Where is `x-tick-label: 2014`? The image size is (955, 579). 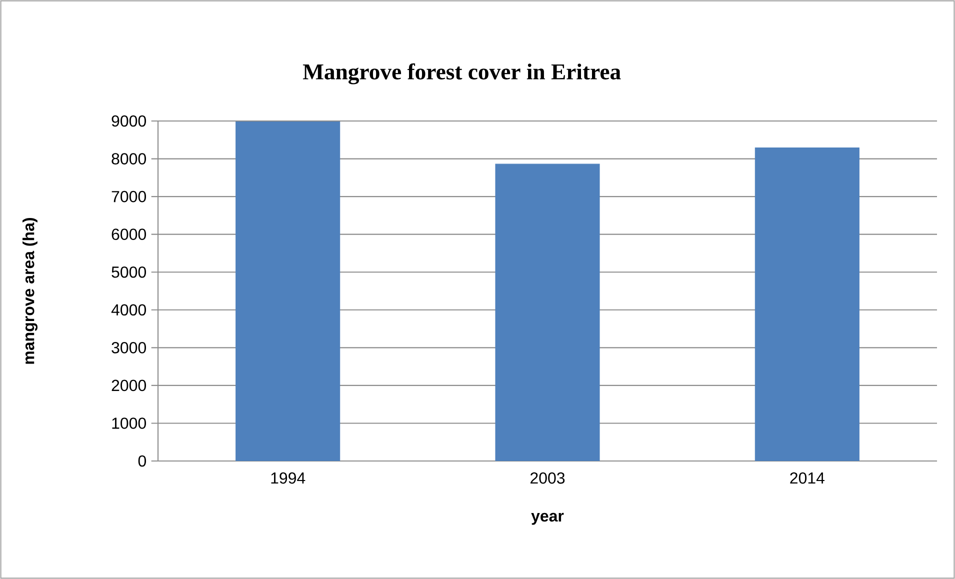
x-tick-label: 2014 is located at coordinates (807, 478).